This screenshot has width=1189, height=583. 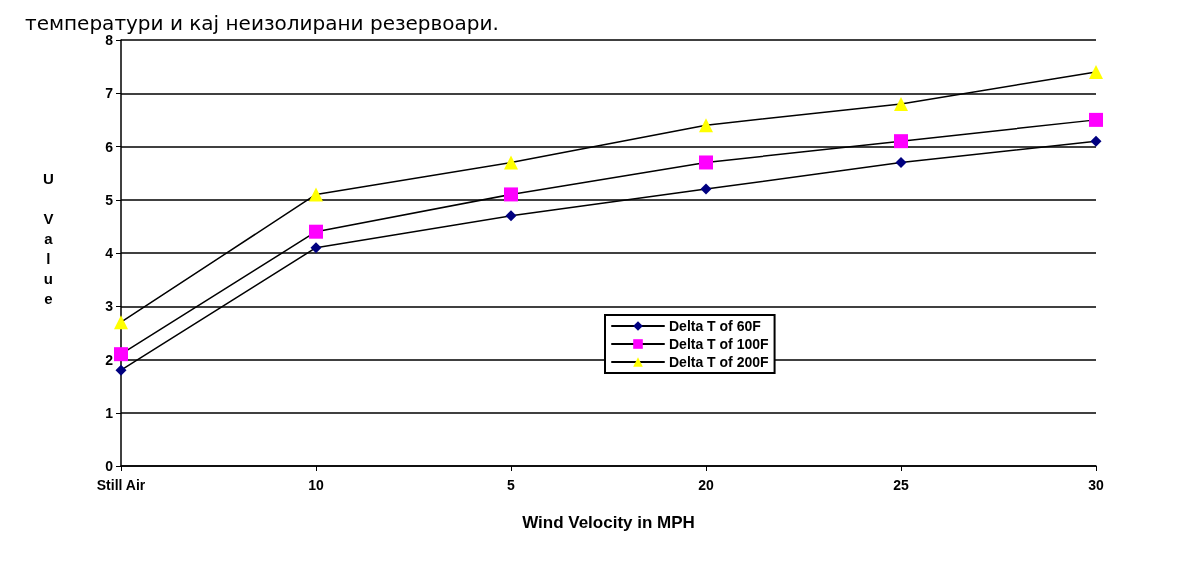 I want to click on legend-label: Delta T of 200F, so click(x=719, y=362).